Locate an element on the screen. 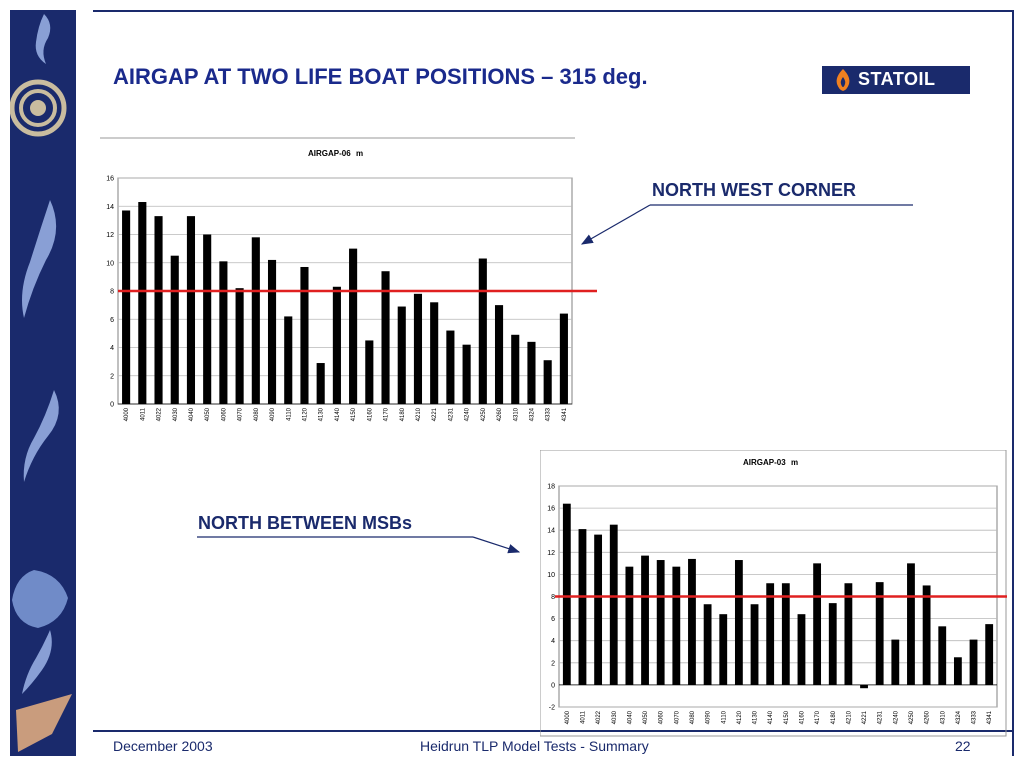  airgap-06-ytick-label: 10 is located at coordinates (110, 263).